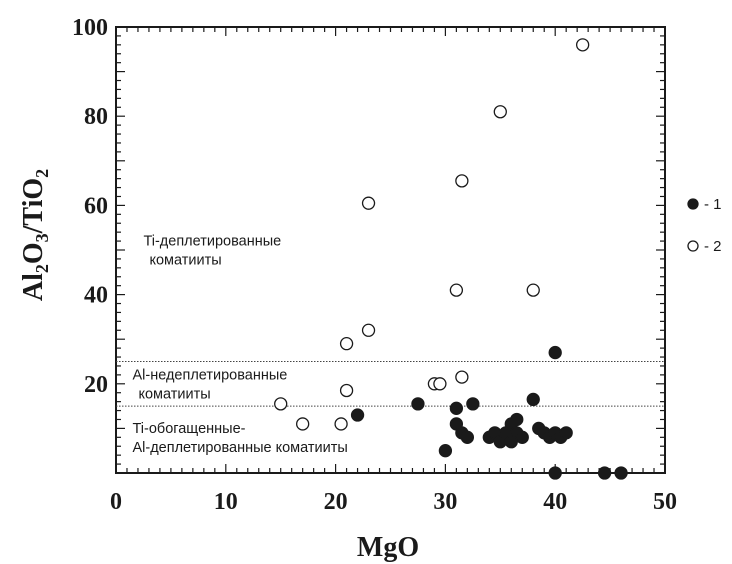  What do you see at coordinates (209, 384) in the screenshot?
I see `region-label: Al-недеплетированные коматииты` at bounding box center [209, 384].